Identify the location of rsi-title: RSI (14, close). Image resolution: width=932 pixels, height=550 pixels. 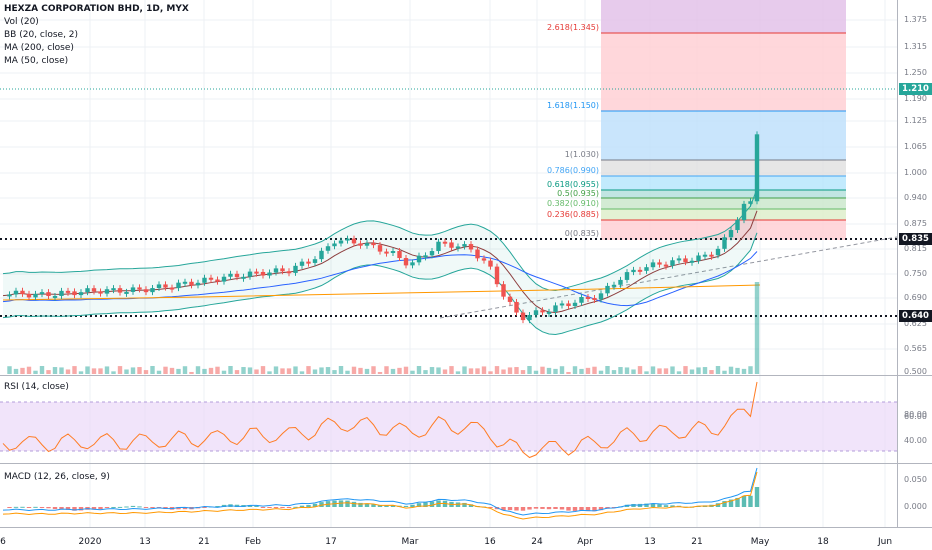
(36, 387).